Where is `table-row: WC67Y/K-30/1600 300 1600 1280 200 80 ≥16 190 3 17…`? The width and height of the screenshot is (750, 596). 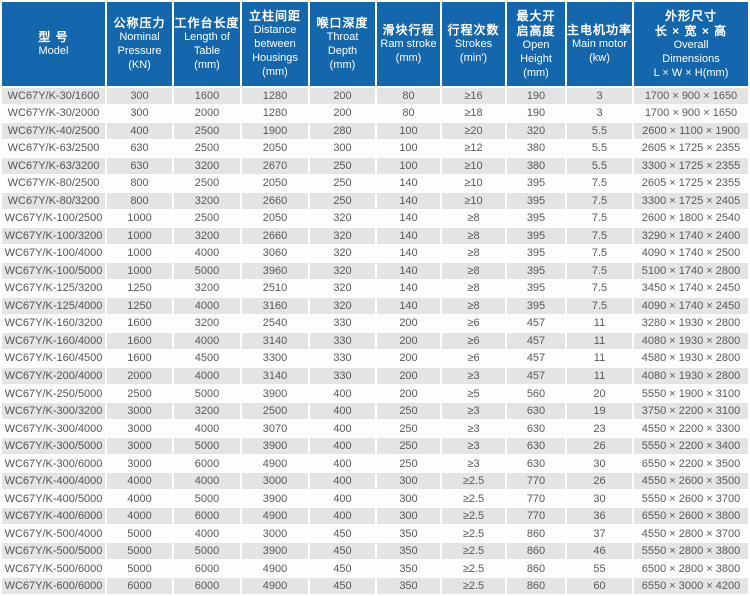
table-row: WC67Y/K-30/1600 300 1600 1280 200 80 ≥16 190 3 17… is located at coordinates (375, 96).